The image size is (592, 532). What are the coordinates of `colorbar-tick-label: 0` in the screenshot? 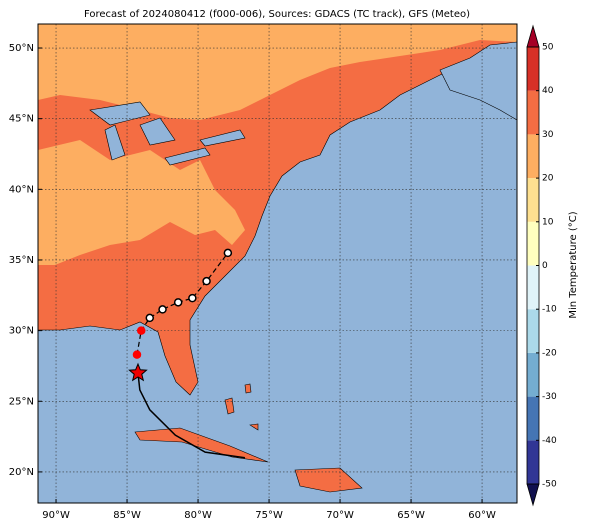 It's located at (545, 266).